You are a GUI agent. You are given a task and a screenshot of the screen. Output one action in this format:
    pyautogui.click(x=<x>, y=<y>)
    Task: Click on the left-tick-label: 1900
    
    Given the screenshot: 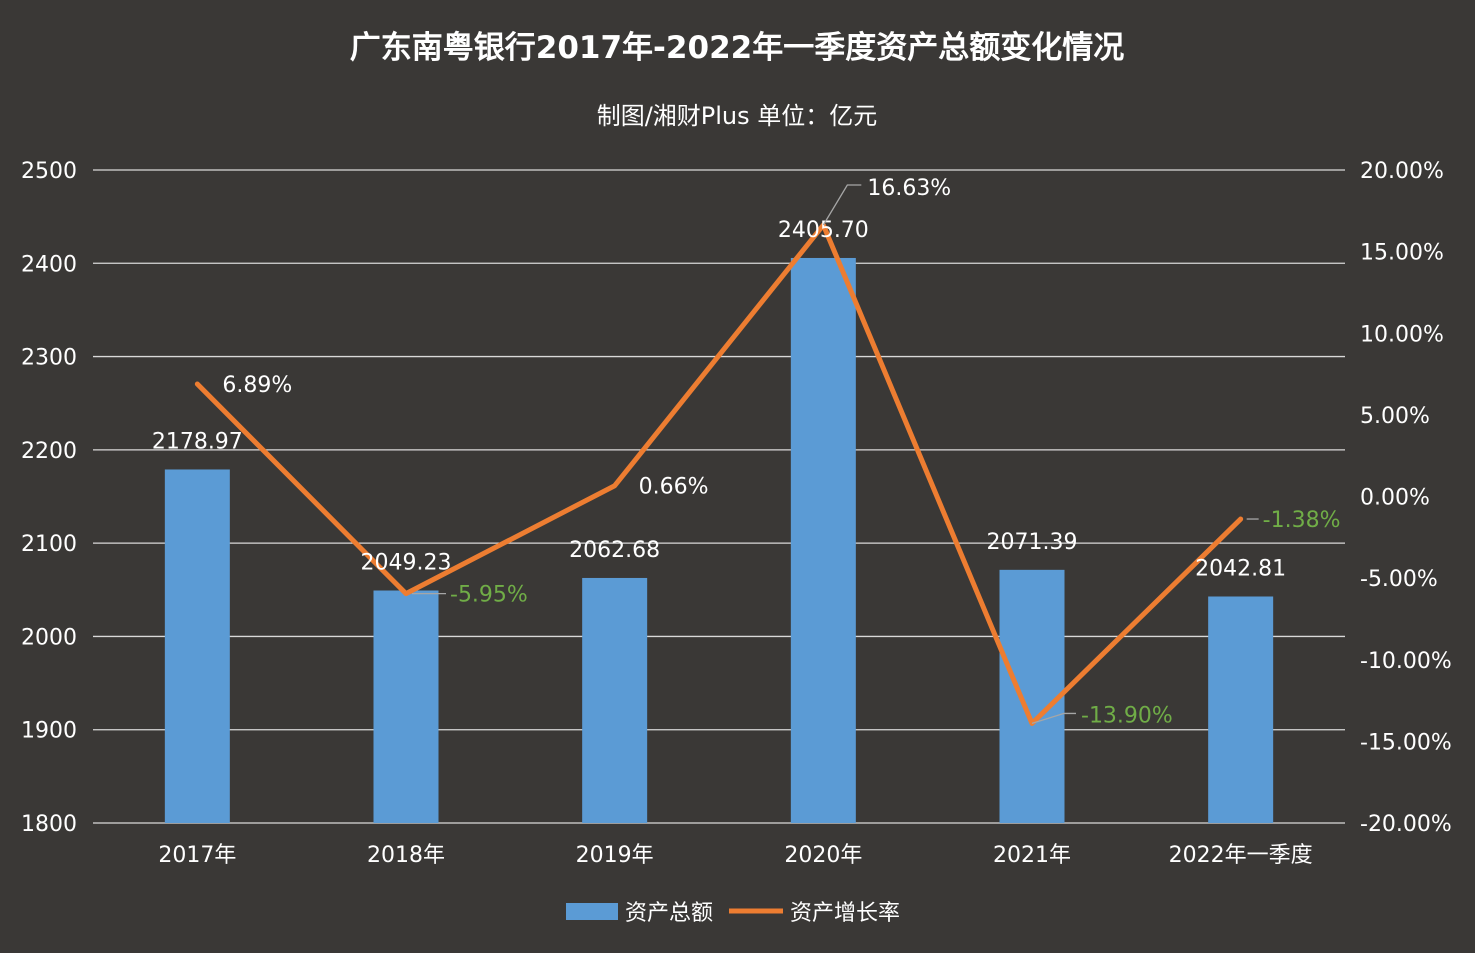 What is the action you would take?
    pyautogui.click(x=49, y=731)
    